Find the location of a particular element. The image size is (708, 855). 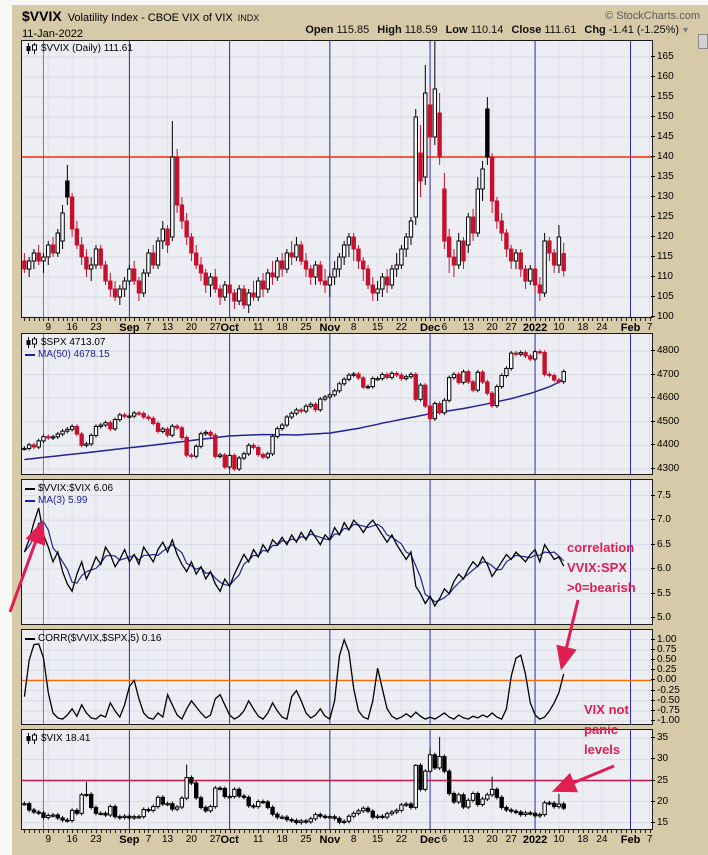

x-axis-label: 20 is located at coordinates (191, 839).